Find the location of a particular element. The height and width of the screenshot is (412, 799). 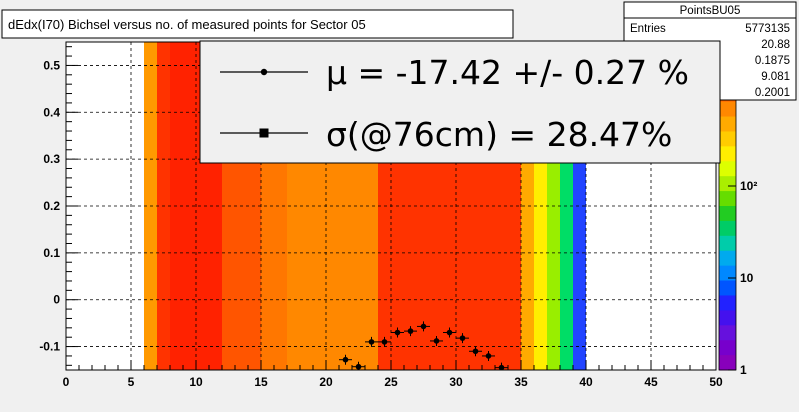

mu-legend-marker is located at coordinates (264, 72).